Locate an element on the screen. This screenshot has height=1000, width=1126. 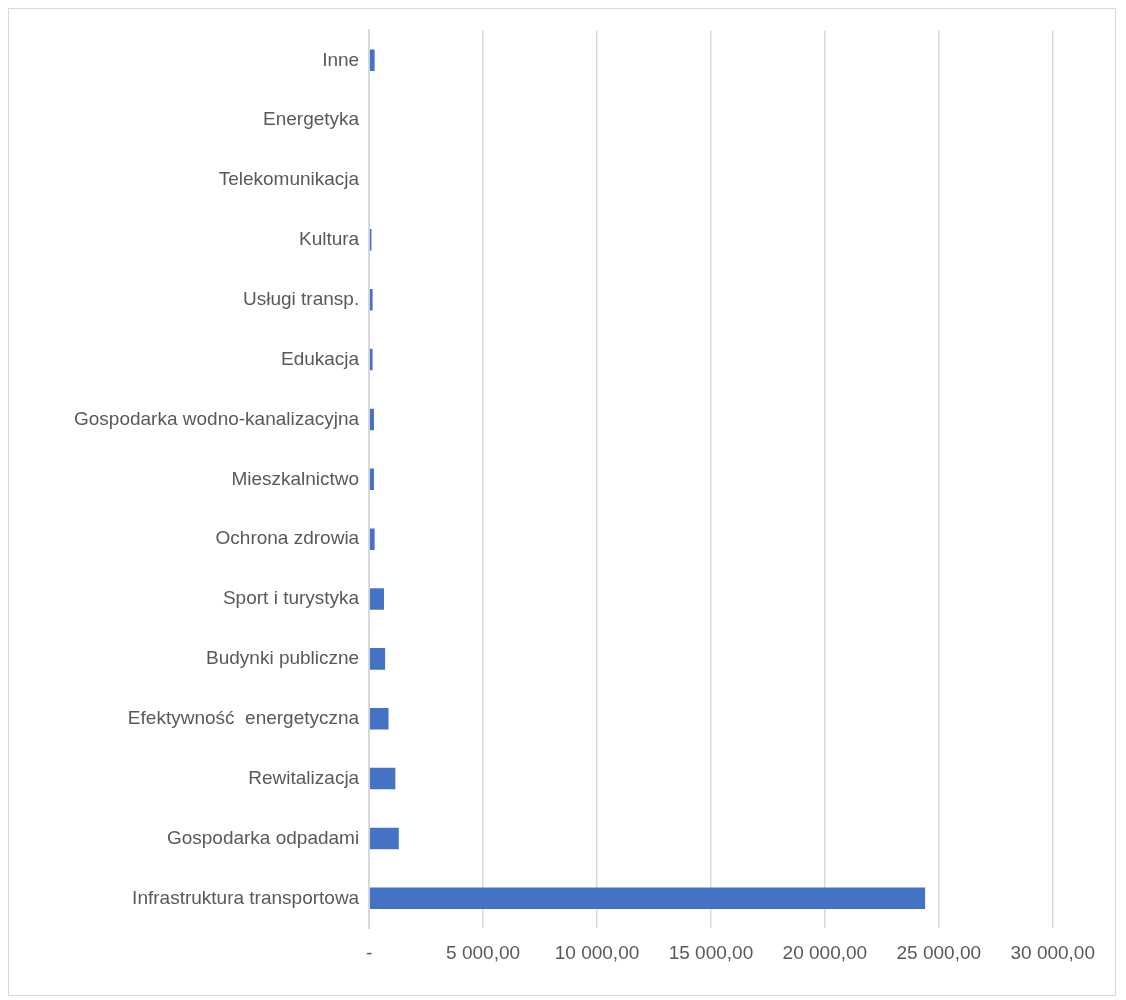
y-tick-label: Sport i turystyka is located at coordinates (291, 598).